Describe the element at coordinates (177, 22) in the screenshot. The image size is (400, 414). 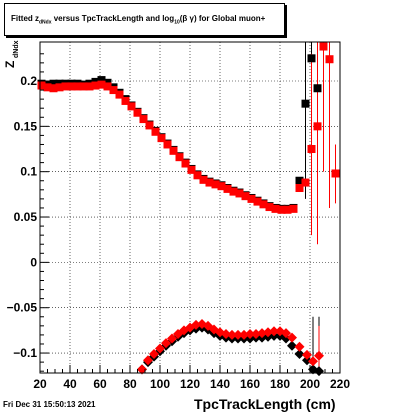
I see `title-sub-b: 10` at that location.